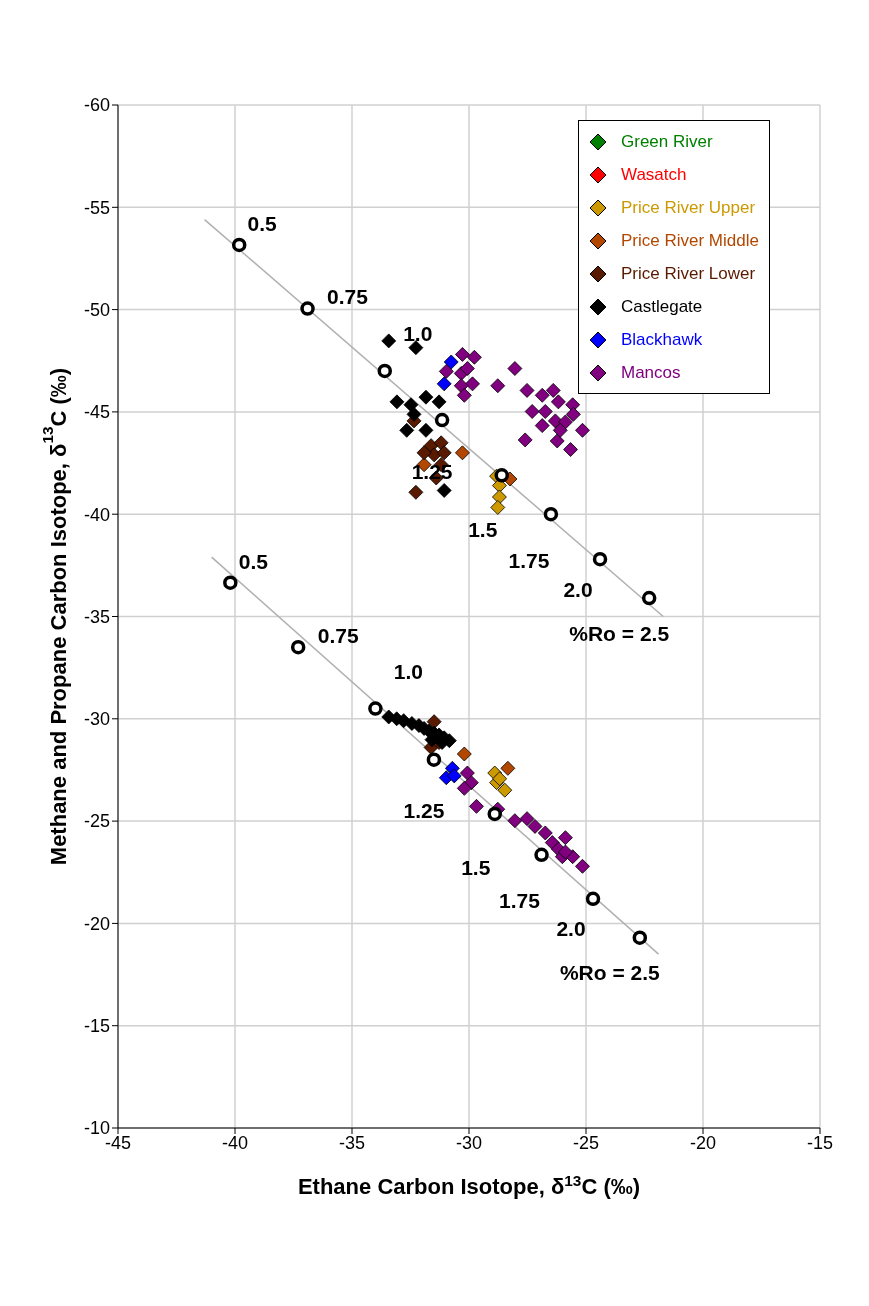 The image size is (869, 1306). I want to click on x-tick-label: -30, so click(469, 1142).